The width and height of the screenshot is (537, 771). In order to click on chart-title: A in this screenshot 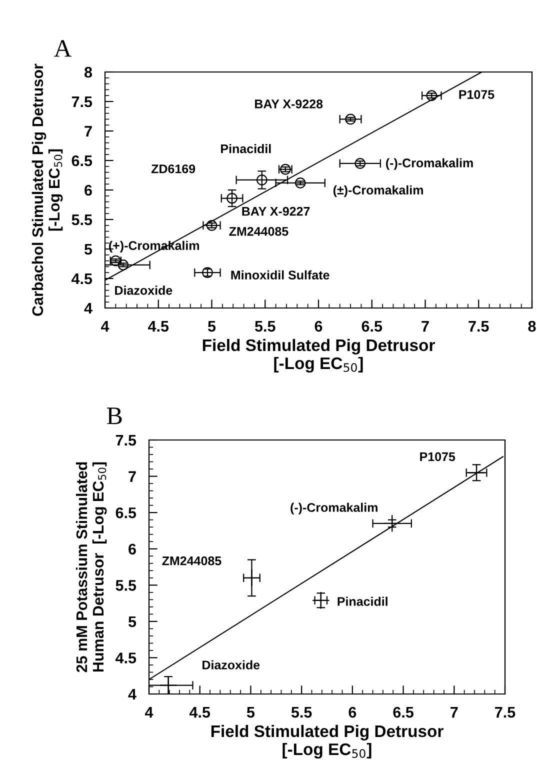, I will do `click(63, 48)`.